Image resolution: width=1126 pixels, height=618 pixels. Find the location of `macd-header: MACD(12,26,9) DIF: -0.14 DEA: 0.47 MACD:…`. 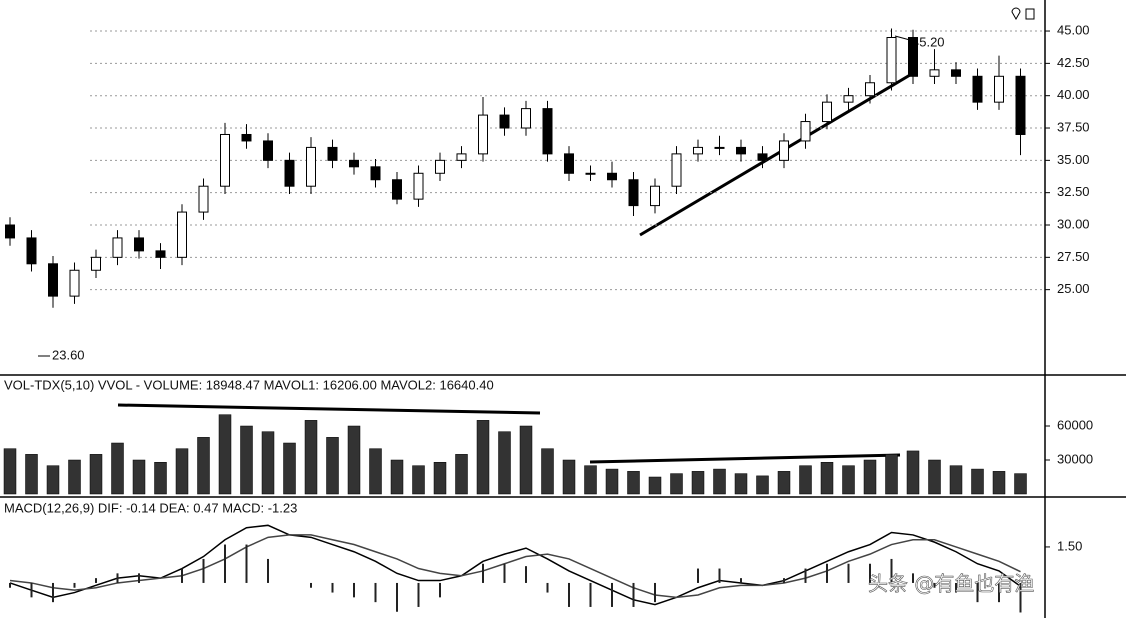

macd-header: MACD(12,26,9) DIF: -0.14 DEA: 0.47 MACD:… is located at coordinates (150, 507).